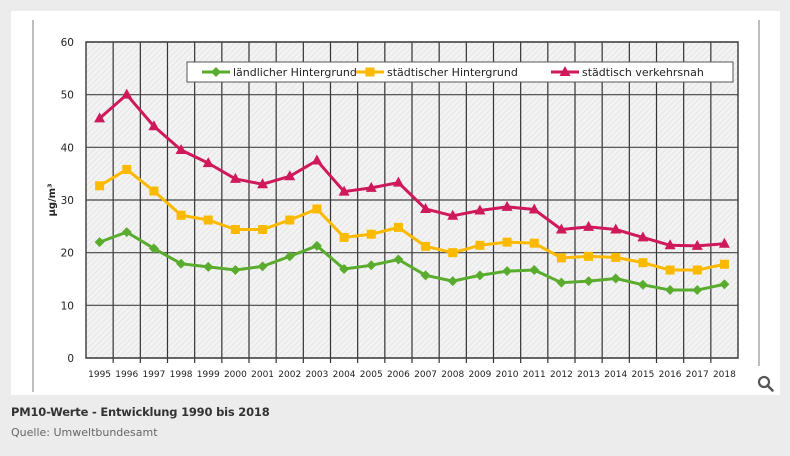 This screenshot has width=790, height=456. Describe the element at coordinates (697, 375) in the screenshot. I see `x-tick-label: 2017` at that location.